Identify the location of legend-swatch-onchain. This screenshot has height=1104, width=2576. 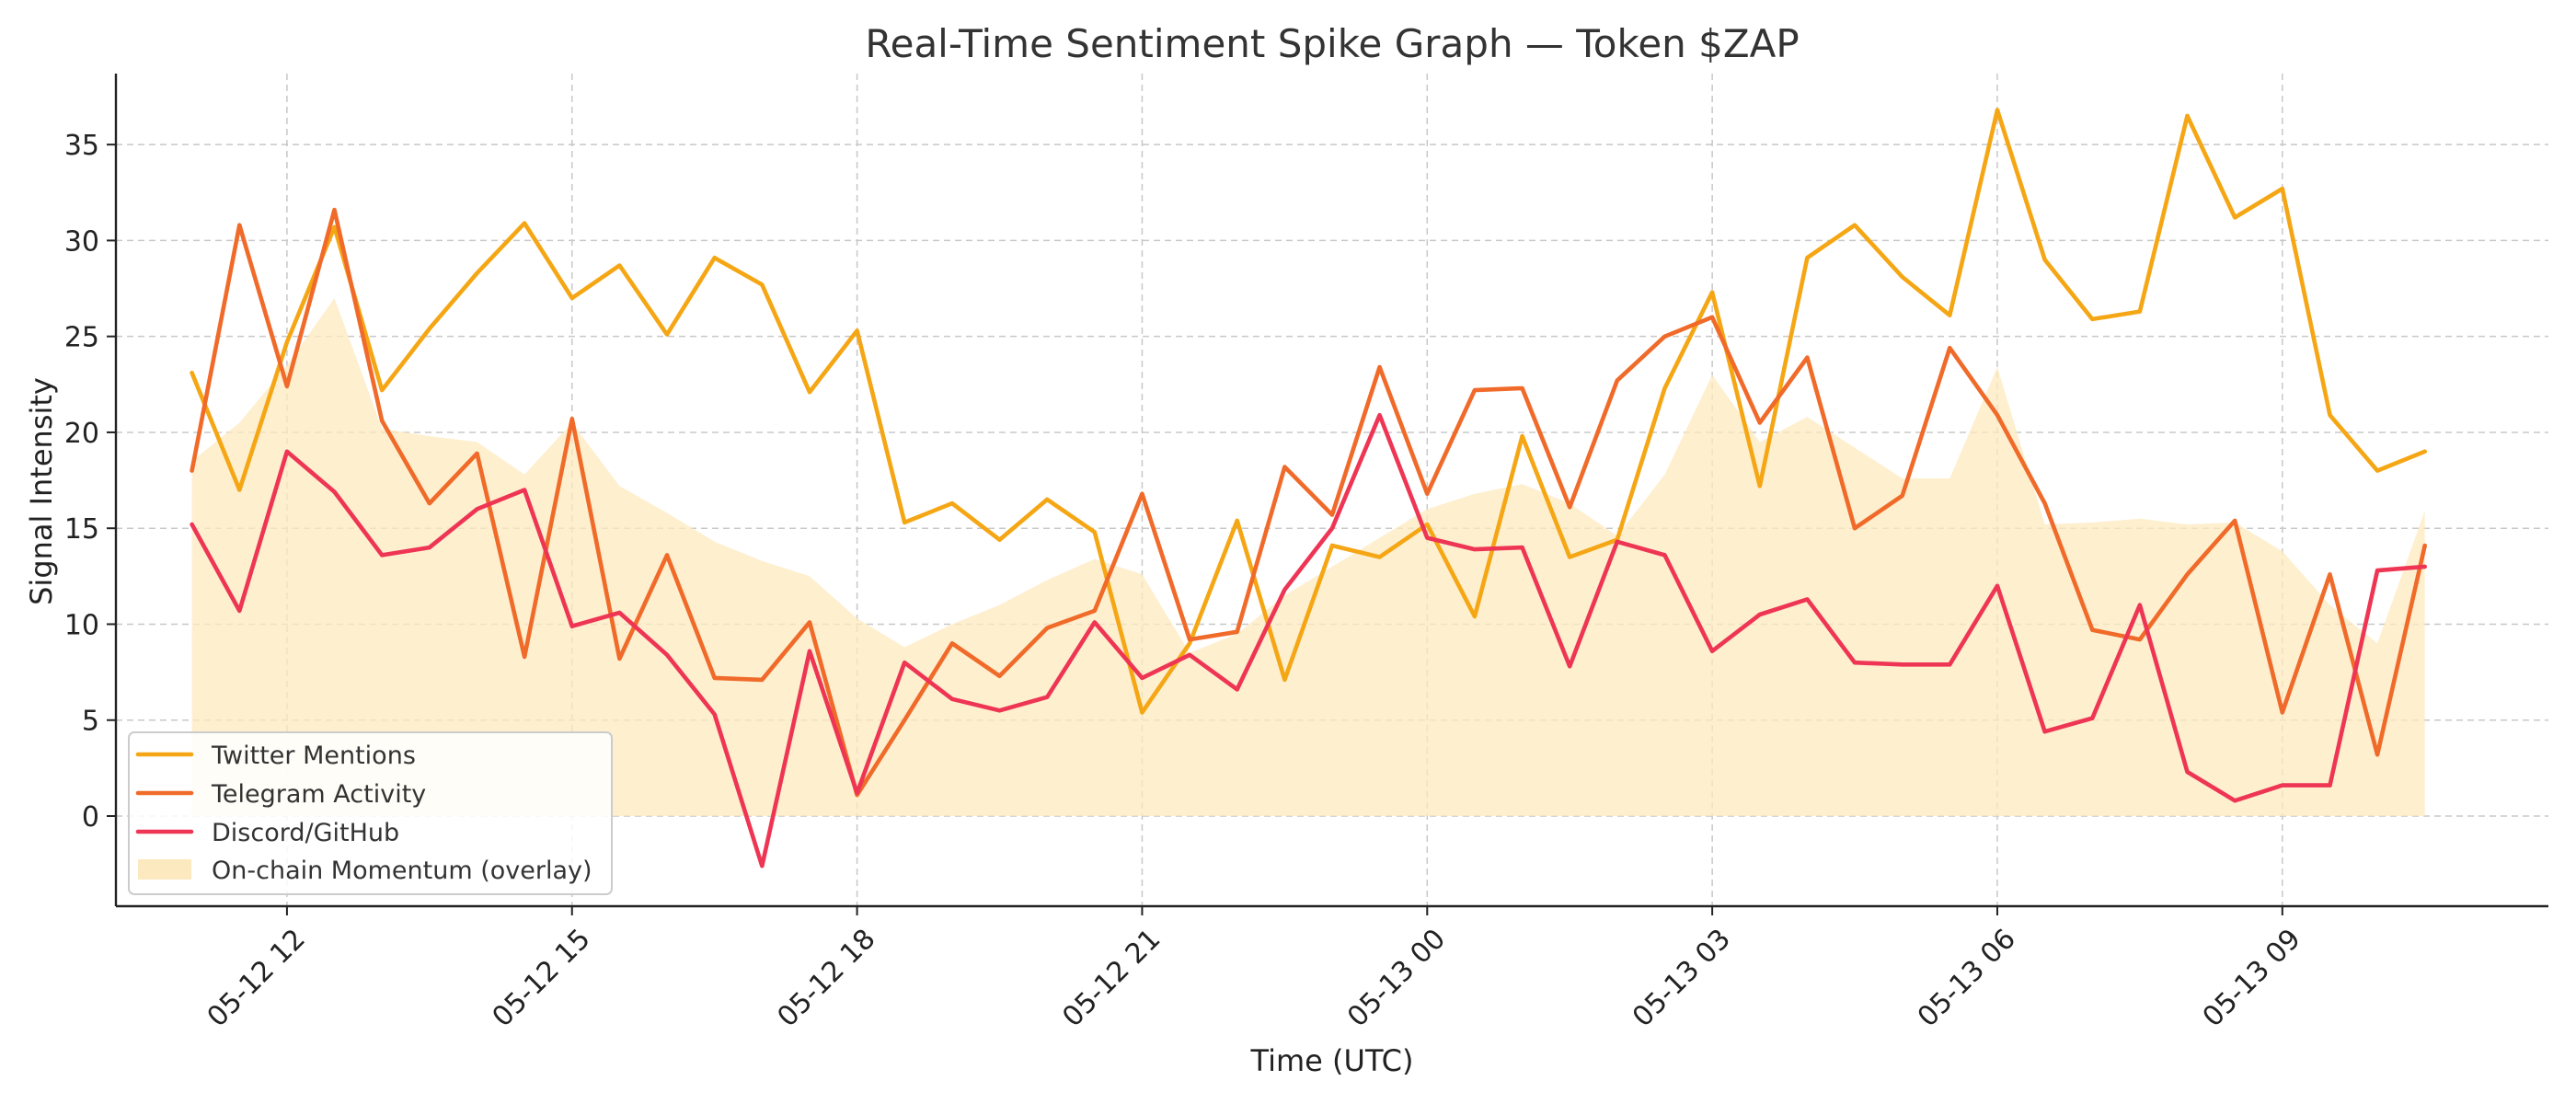
(164, 869).